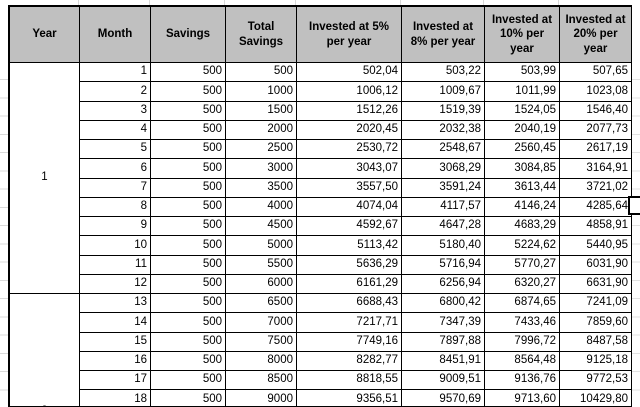 This screenshot has width=640, height=407. Describe the element at coordinates (522, 380) in the screenshot. I see `cell-invested-10: 9136,76` at that location.